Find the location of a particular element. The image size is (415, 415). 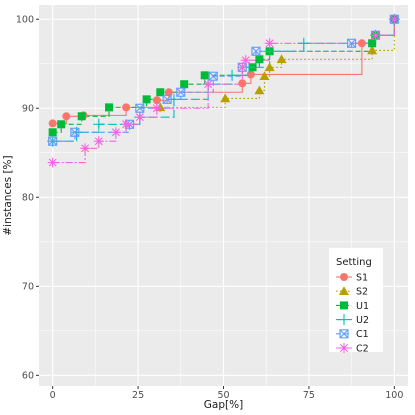

legend: Setting S1 S2 U1 U2 C1 C2 is located at coordinates (356, 301).